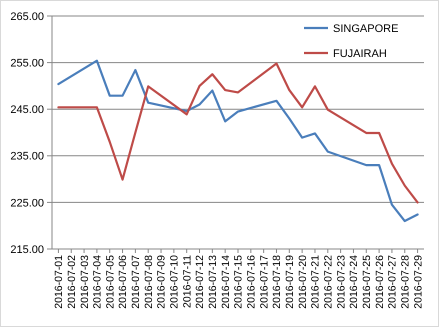  I want to click on x-tick-label: 2016-07-26, so click(380, 281).